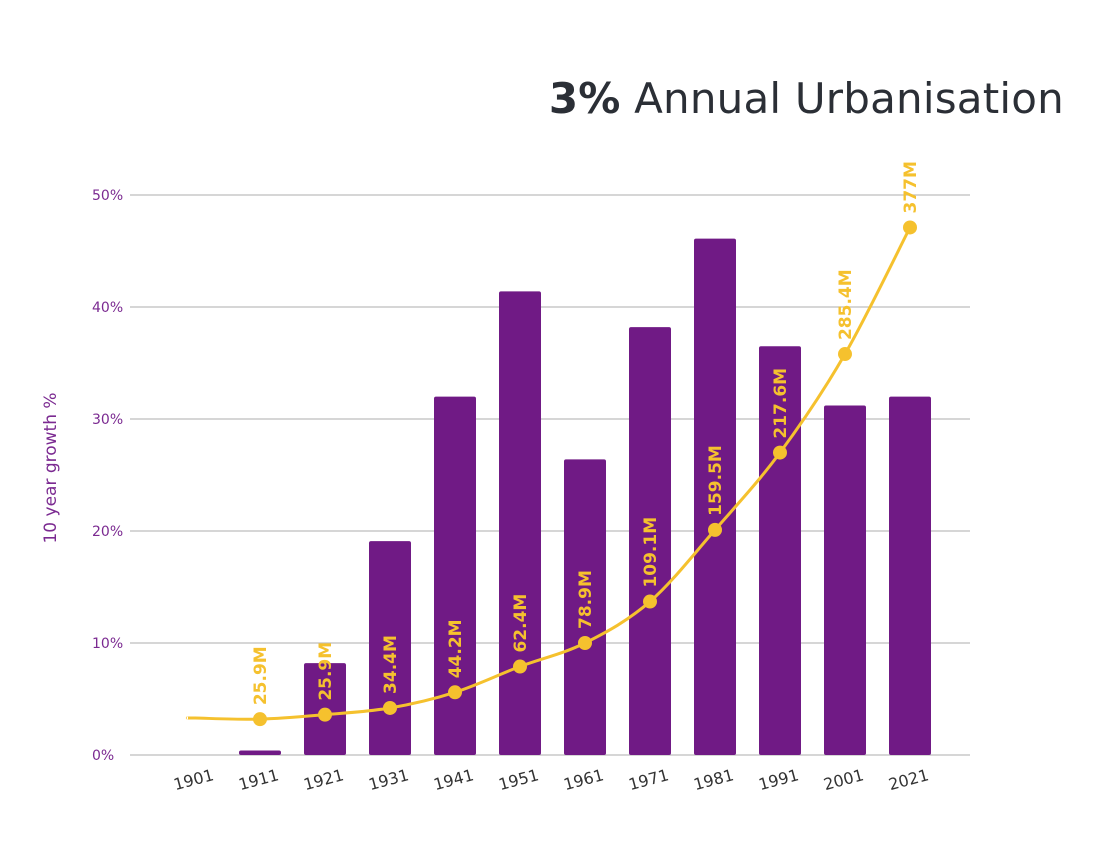  Describe the element at coordinates (518, 779) in the screenshot. I see `x-tick-label: 1951` at that location.